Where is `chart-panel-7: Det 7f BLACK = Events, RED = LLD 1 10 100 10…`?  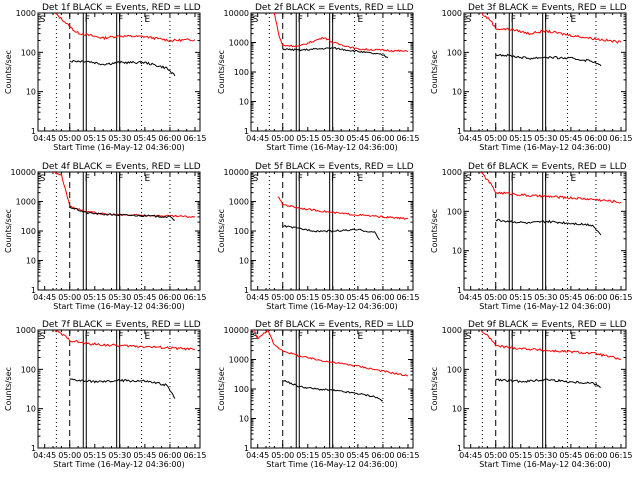
chart-panel-7: Det 7f BLACK = Events, RED = LLD 1 10 100 10… is located at coordinates (105, 394).